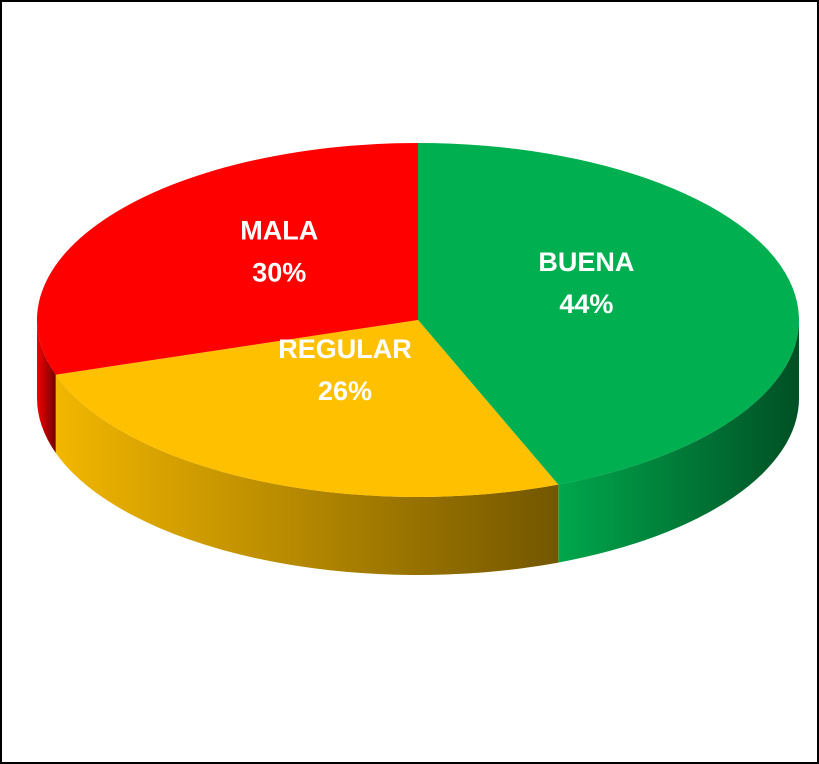 This screenshot has width=819, height=764. What do you see at coordinates (279, 272) in the screenshot?
I see `slice-value-label: 30%` at bounding box center [279, 272].